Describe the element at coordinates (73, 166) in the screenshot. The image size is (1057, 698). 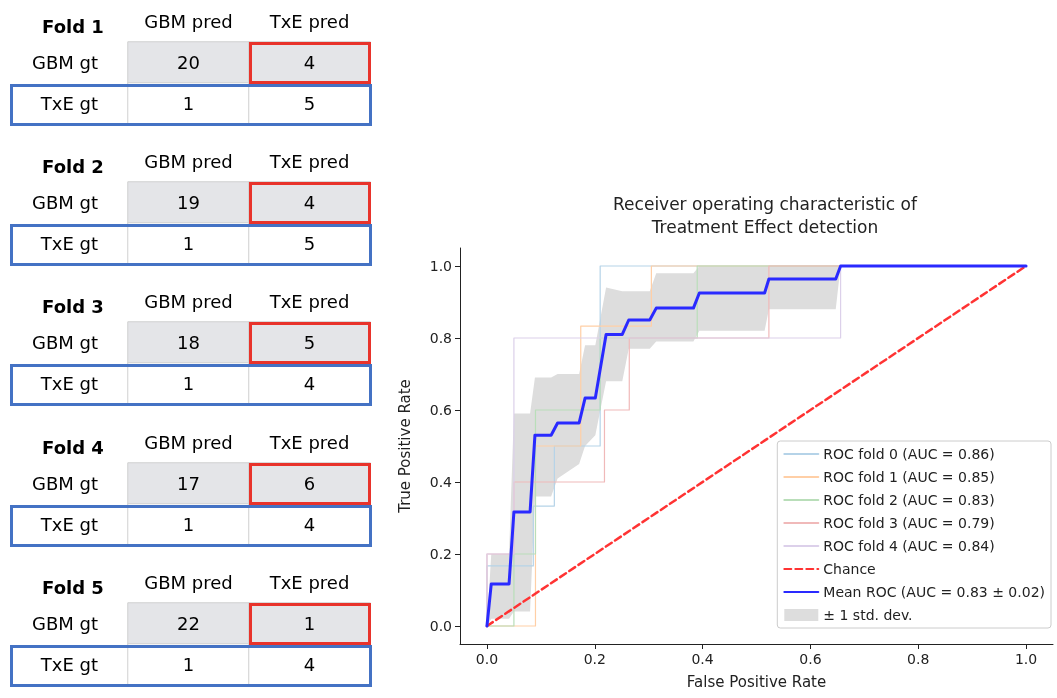
I see `chart-title: Fold 2` at that location.